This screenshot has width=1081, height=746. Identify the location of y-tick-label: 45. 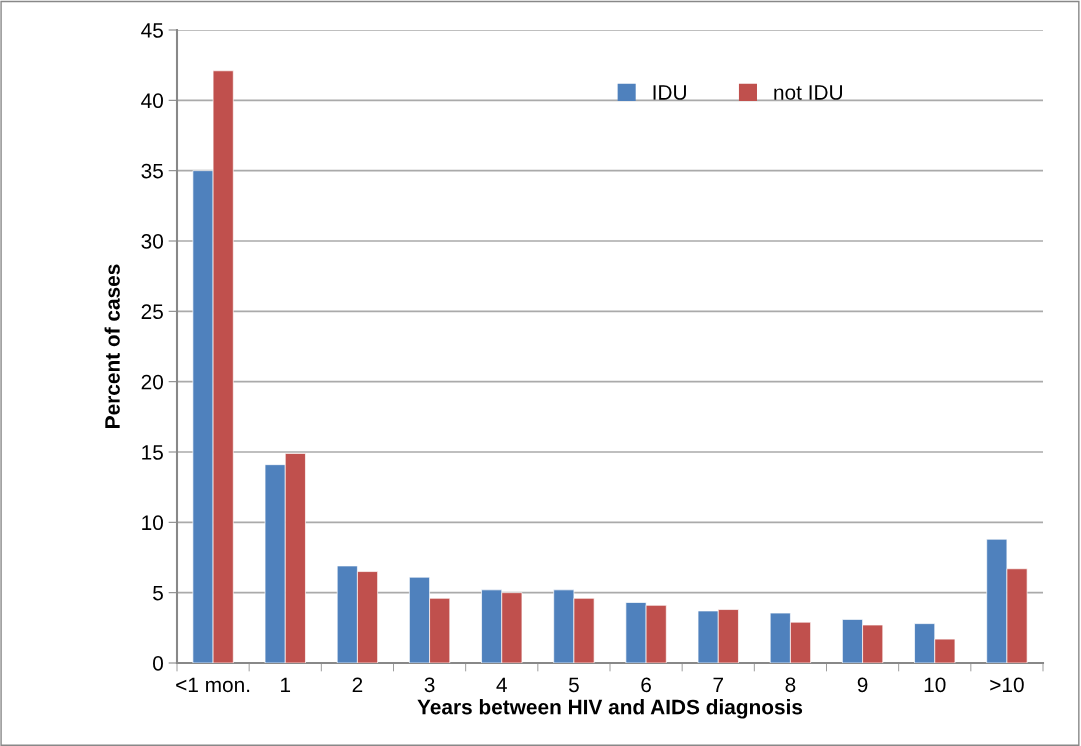
(152, 30).